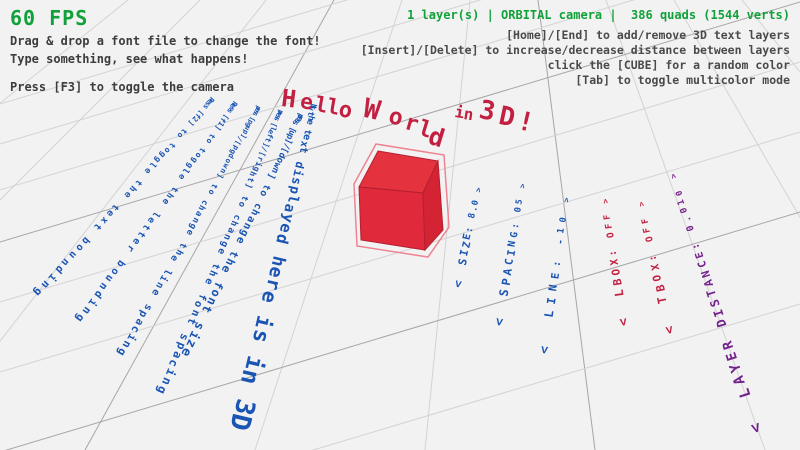  What do you see at coordinates (392, 218) in the screenshot?
I see `cube-face-front` at bounding box center [392, 218].